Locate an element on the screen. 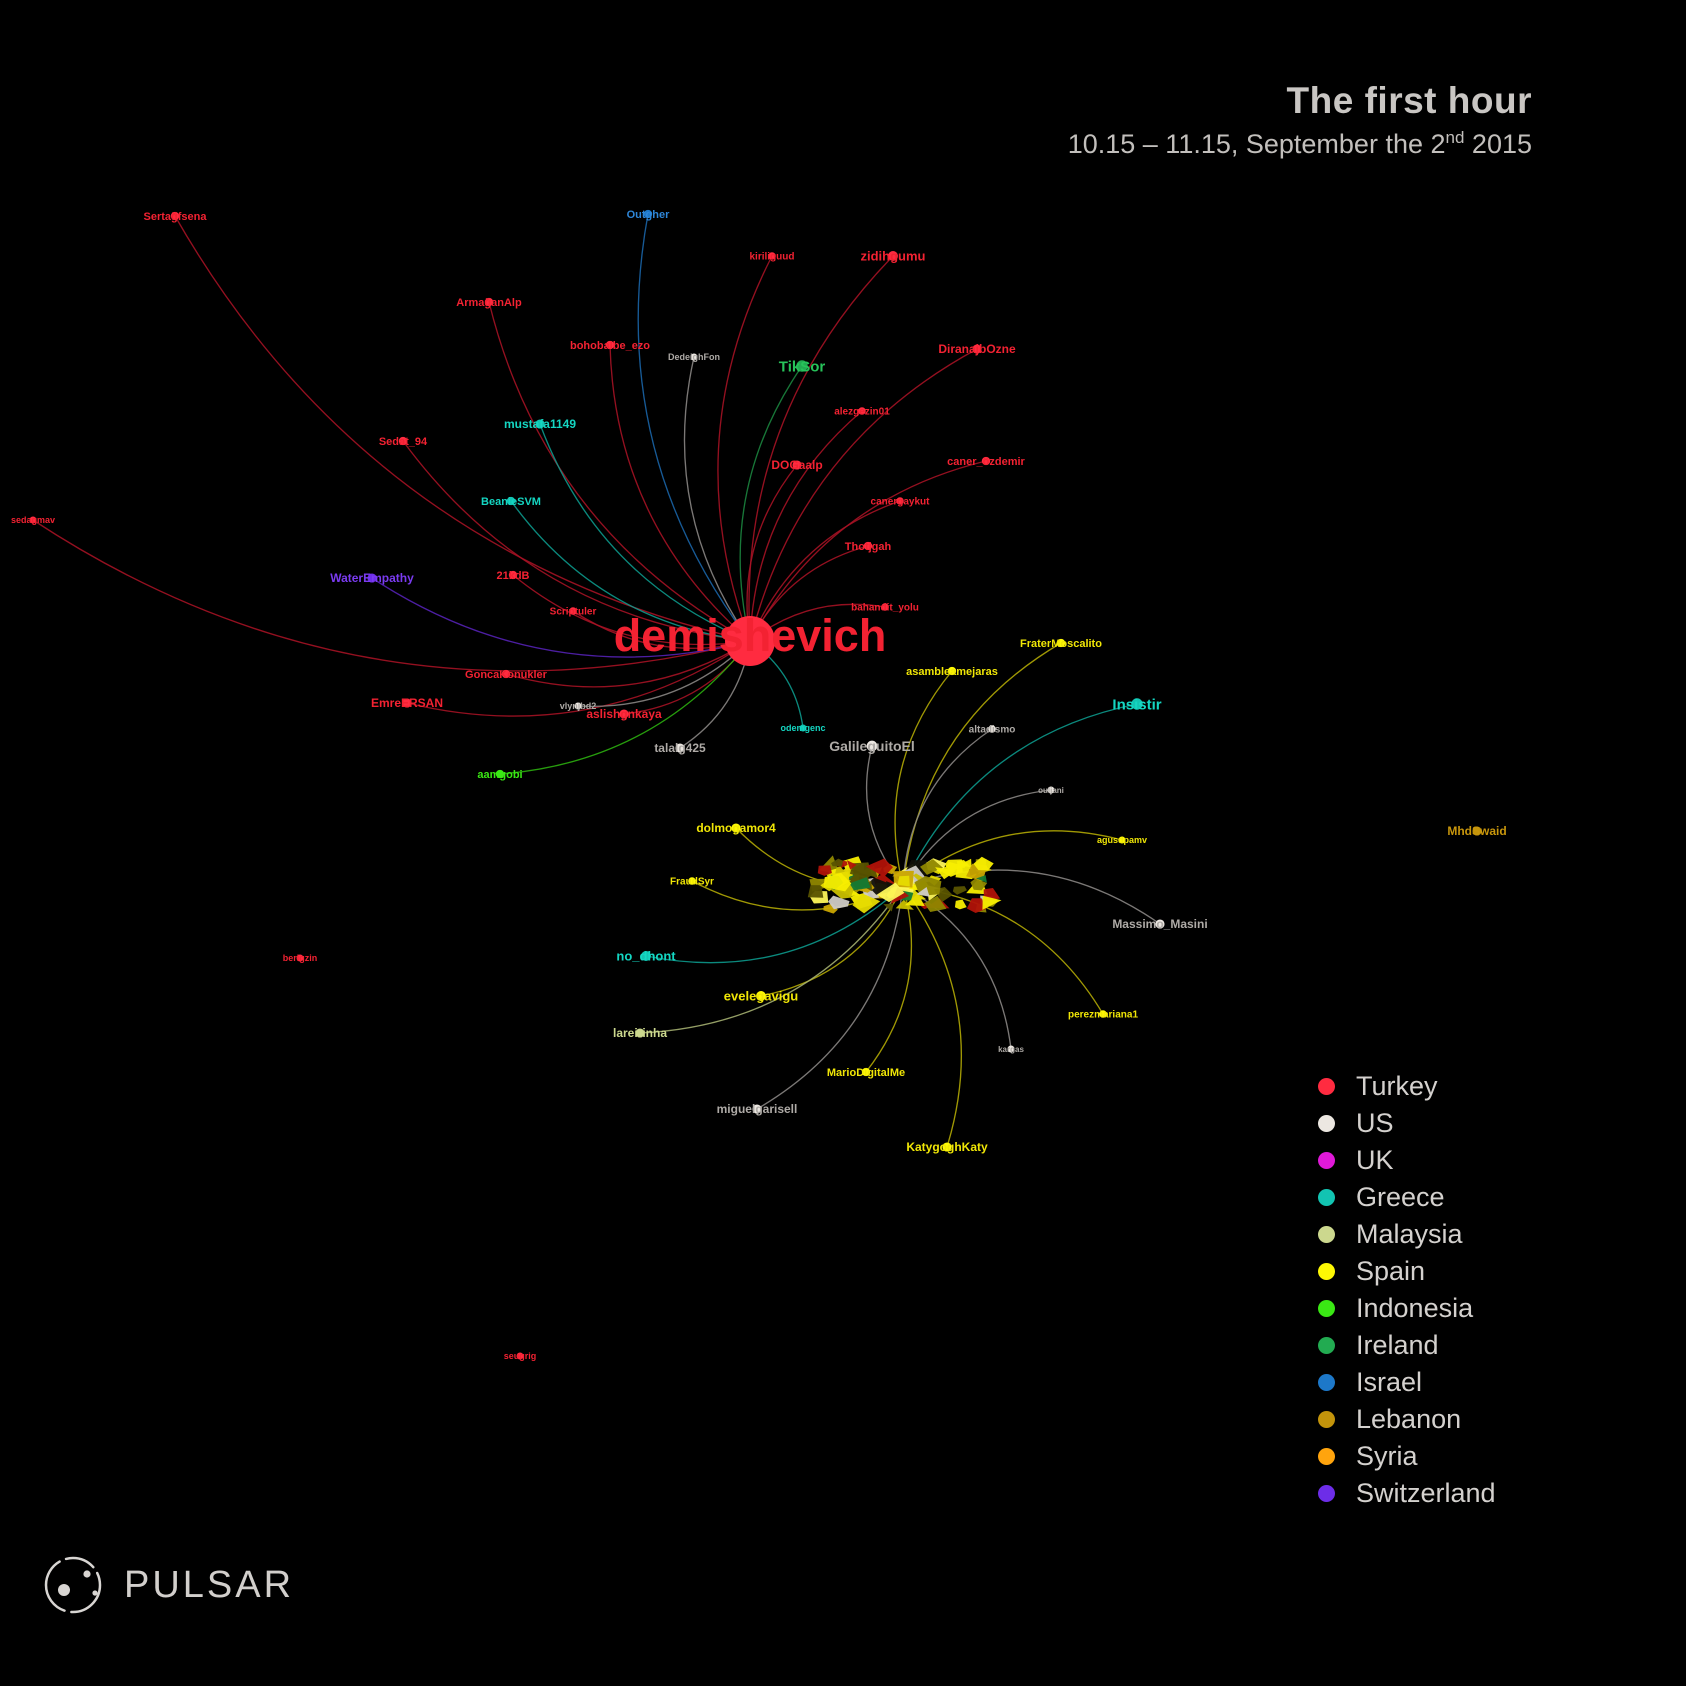  edge-kiriliguud is located at coordinates (745, 448).